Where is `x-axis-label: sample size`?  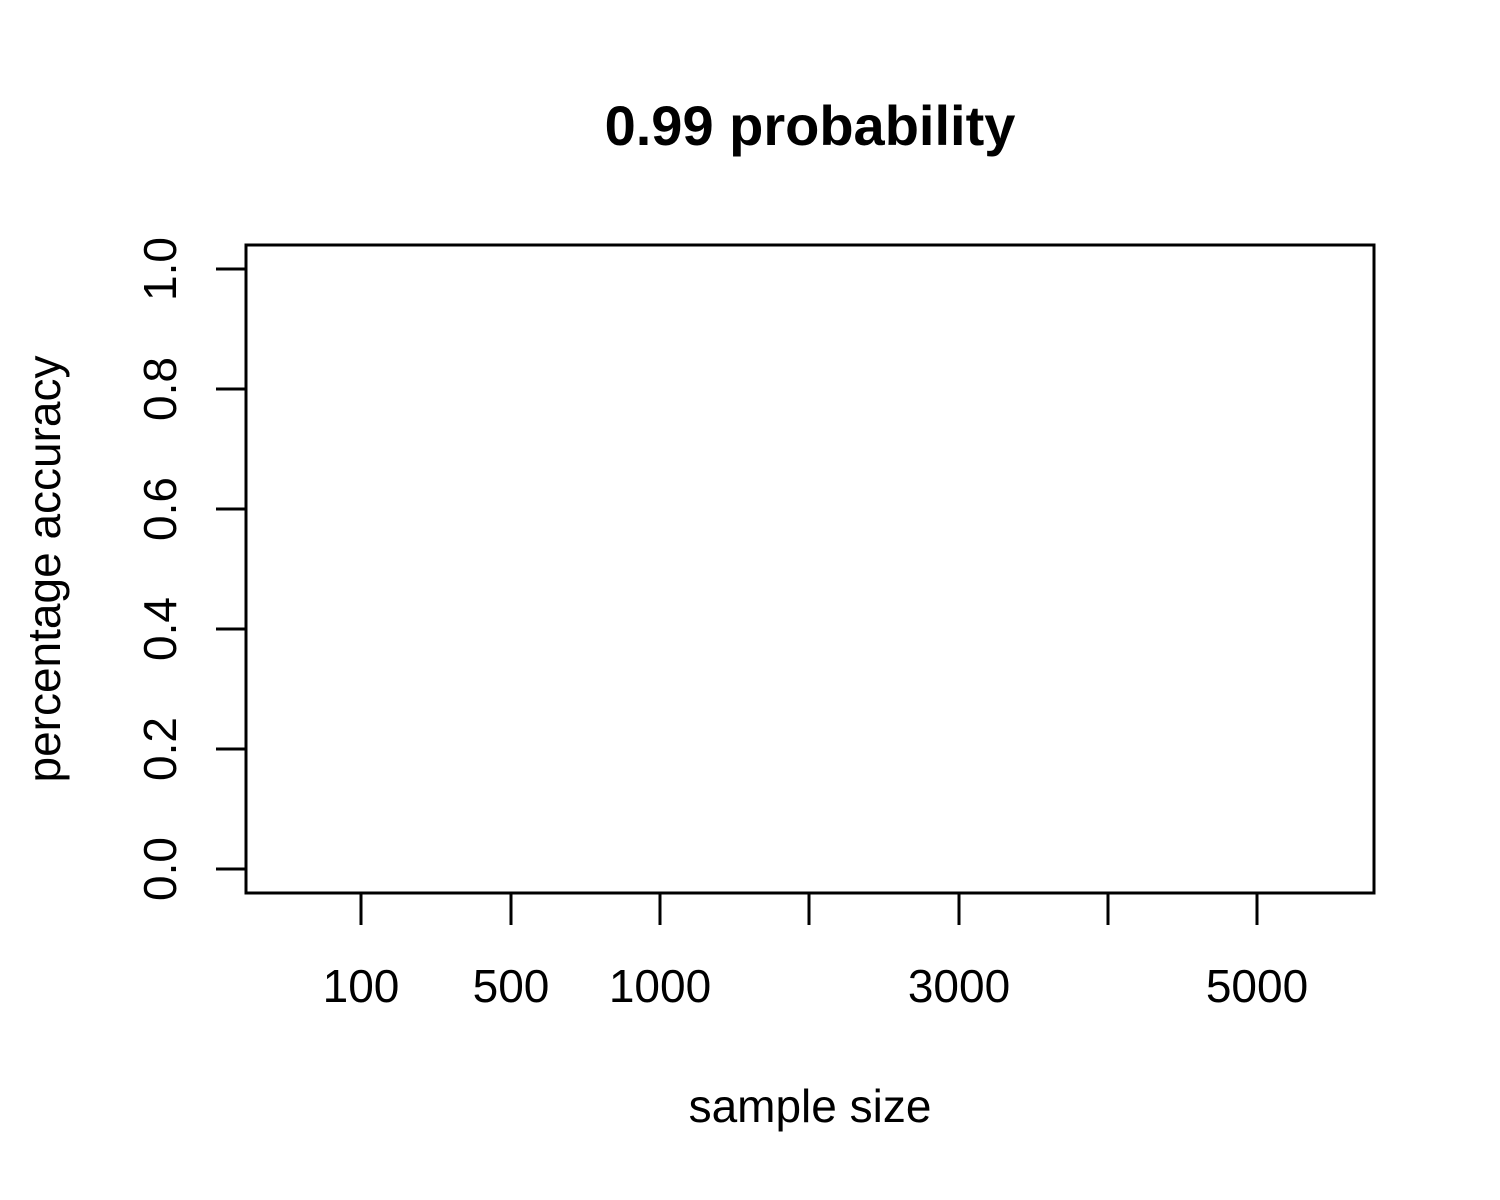 x-axis-label: sample size is located at coordinates (810, 1106).